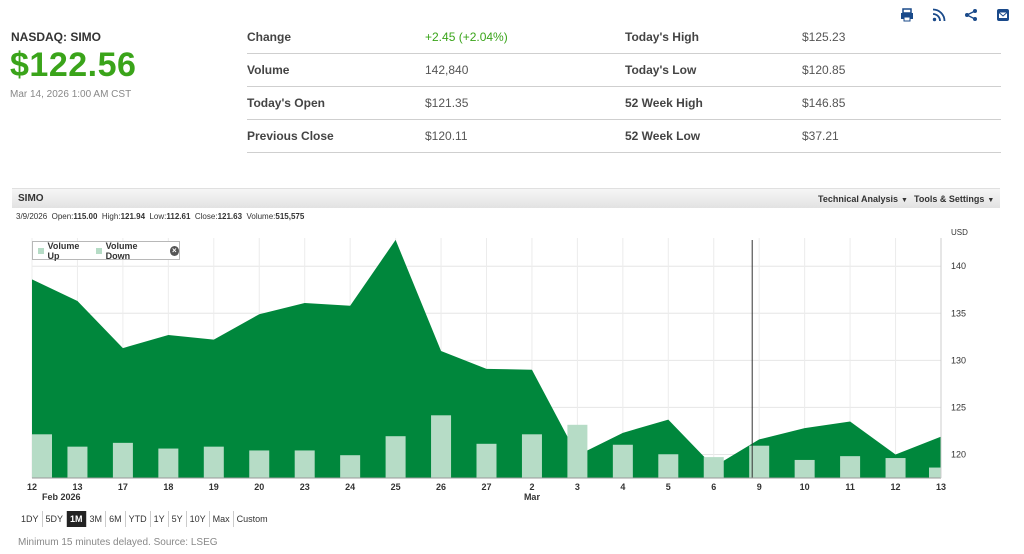 This screenshot has width=1024, height=554. Describe the element at coordinates (824, 103) in the screenshot. I see `stat-value: $146.85` at that location.